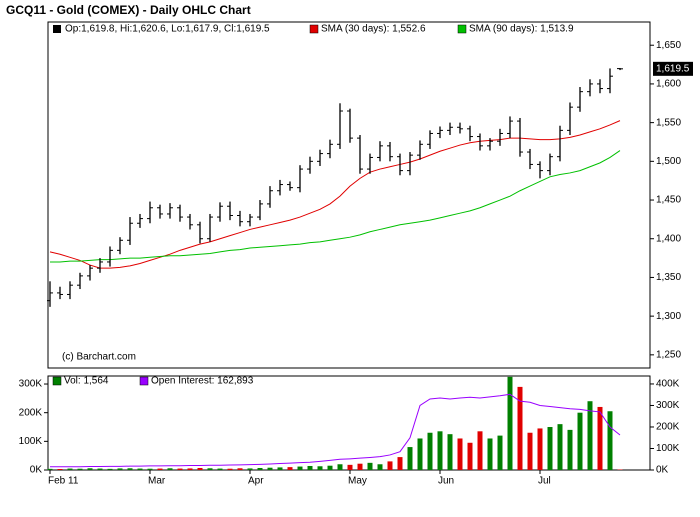 This screenshot has width=700, height=517. What do you see at coordinates (668, 316) in the screenshot?
I see `y-tick-label: 1,300` at bounding box center [668, 316].